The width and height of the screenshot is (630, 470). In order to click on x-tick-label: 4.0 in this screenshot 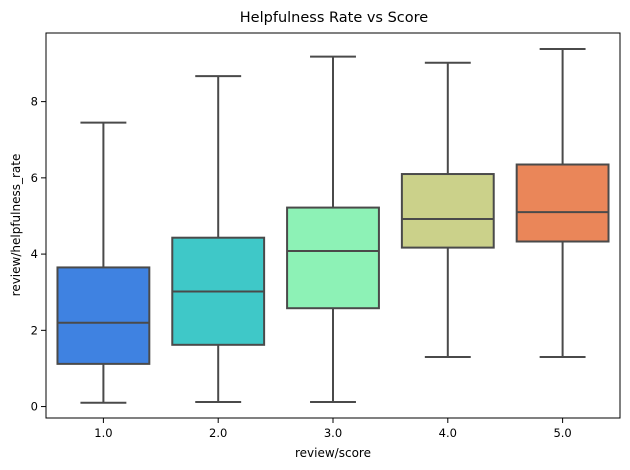, I will do `click(448, 433)`.